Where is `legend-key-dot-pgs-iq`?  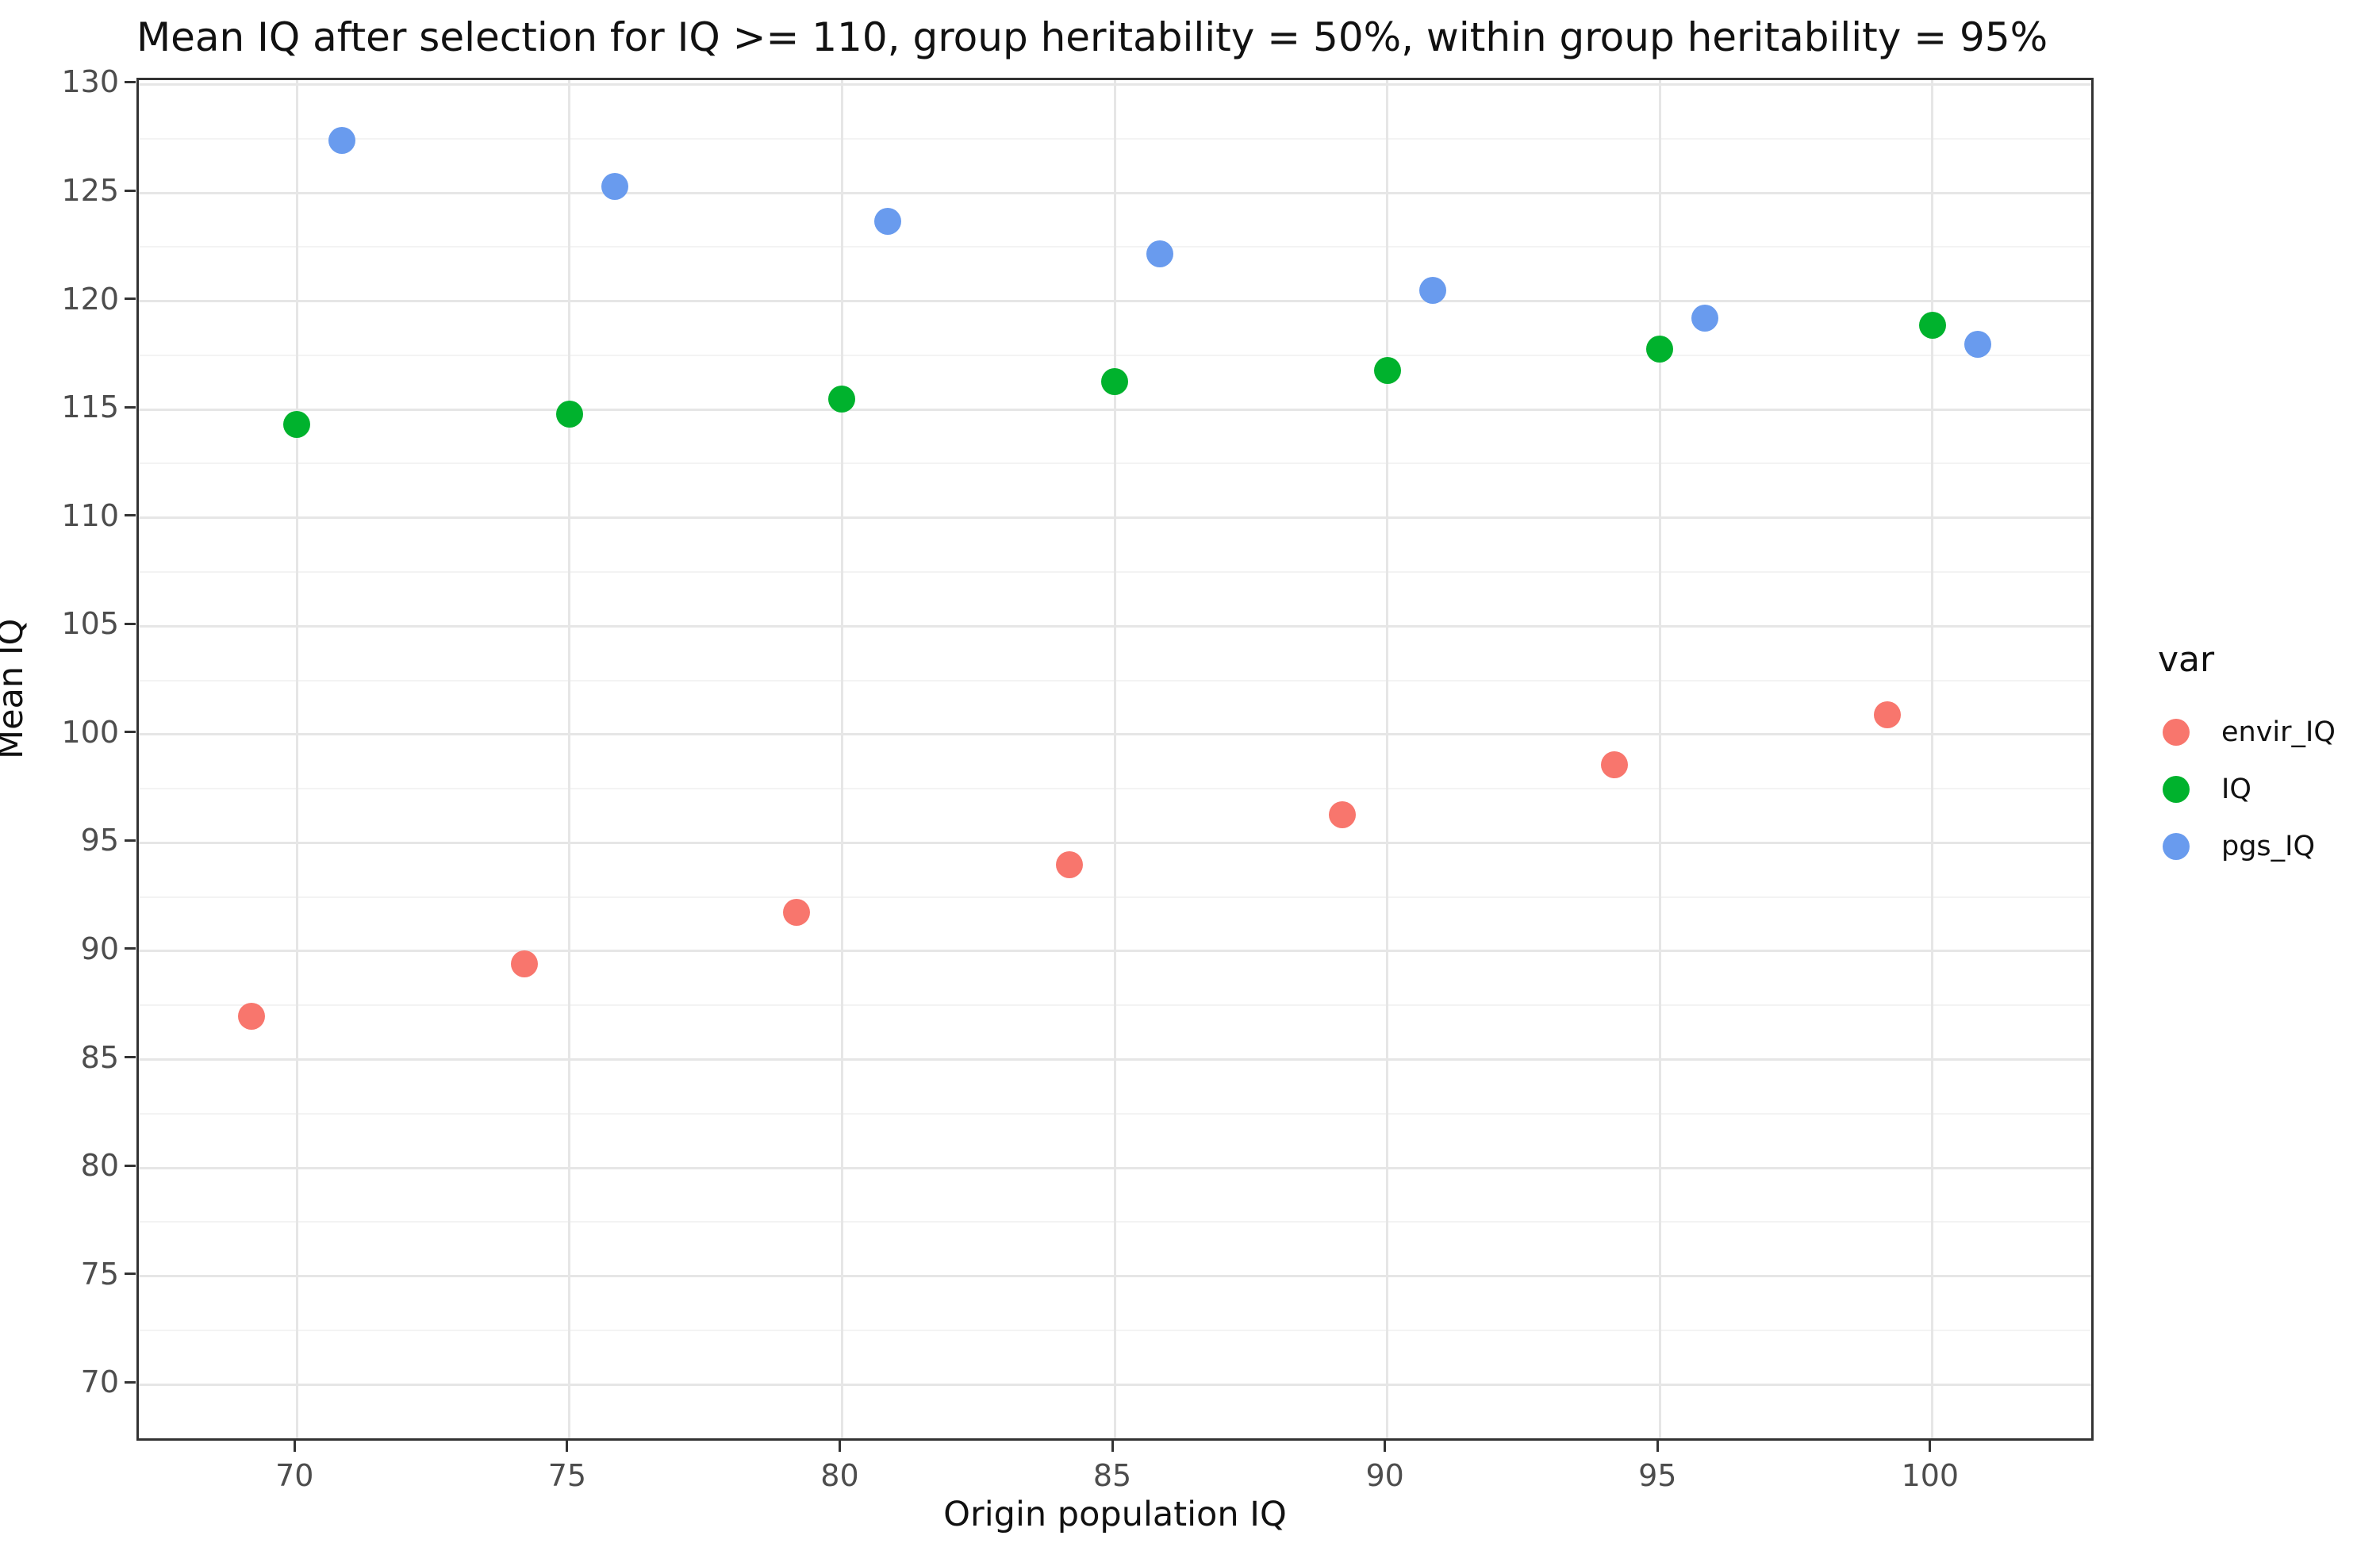 legend-key-dot-pgs-iq is located at coordinates (2176, 846).